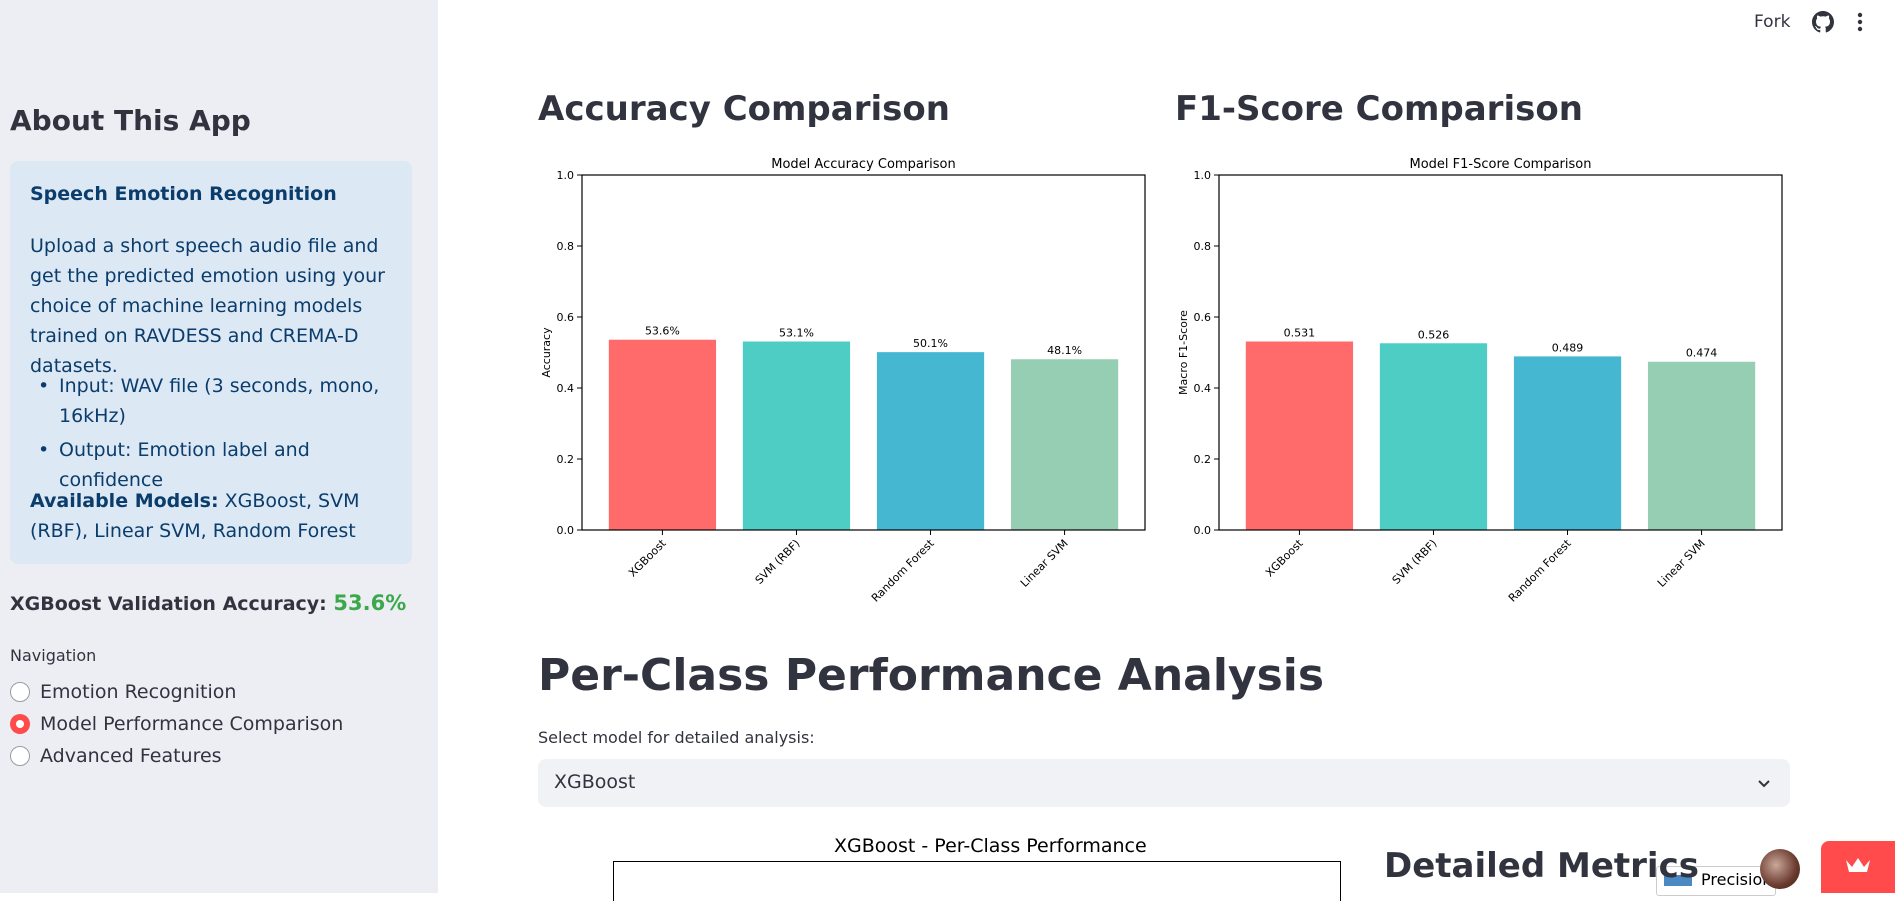 This screenshot has width=1895, height=901. I want to click on info-bullet-input: Input: WAV file (3 seconds, mono, 16kHz), so click(217, 401).